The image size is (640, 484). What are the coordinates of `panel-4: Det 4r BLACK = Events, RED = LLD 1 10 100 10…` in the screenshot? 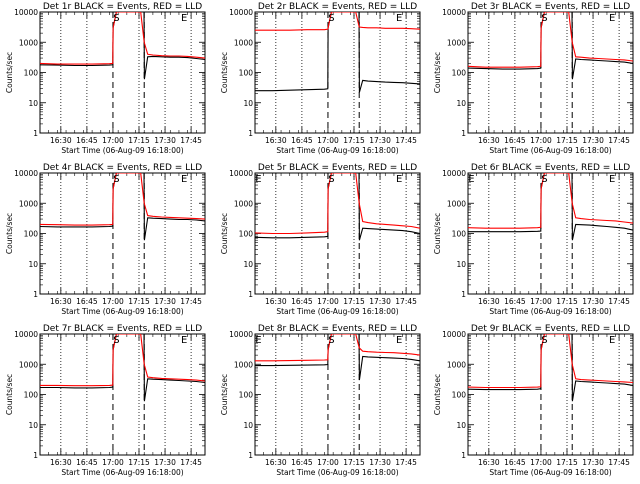 It's located at (105, 239).